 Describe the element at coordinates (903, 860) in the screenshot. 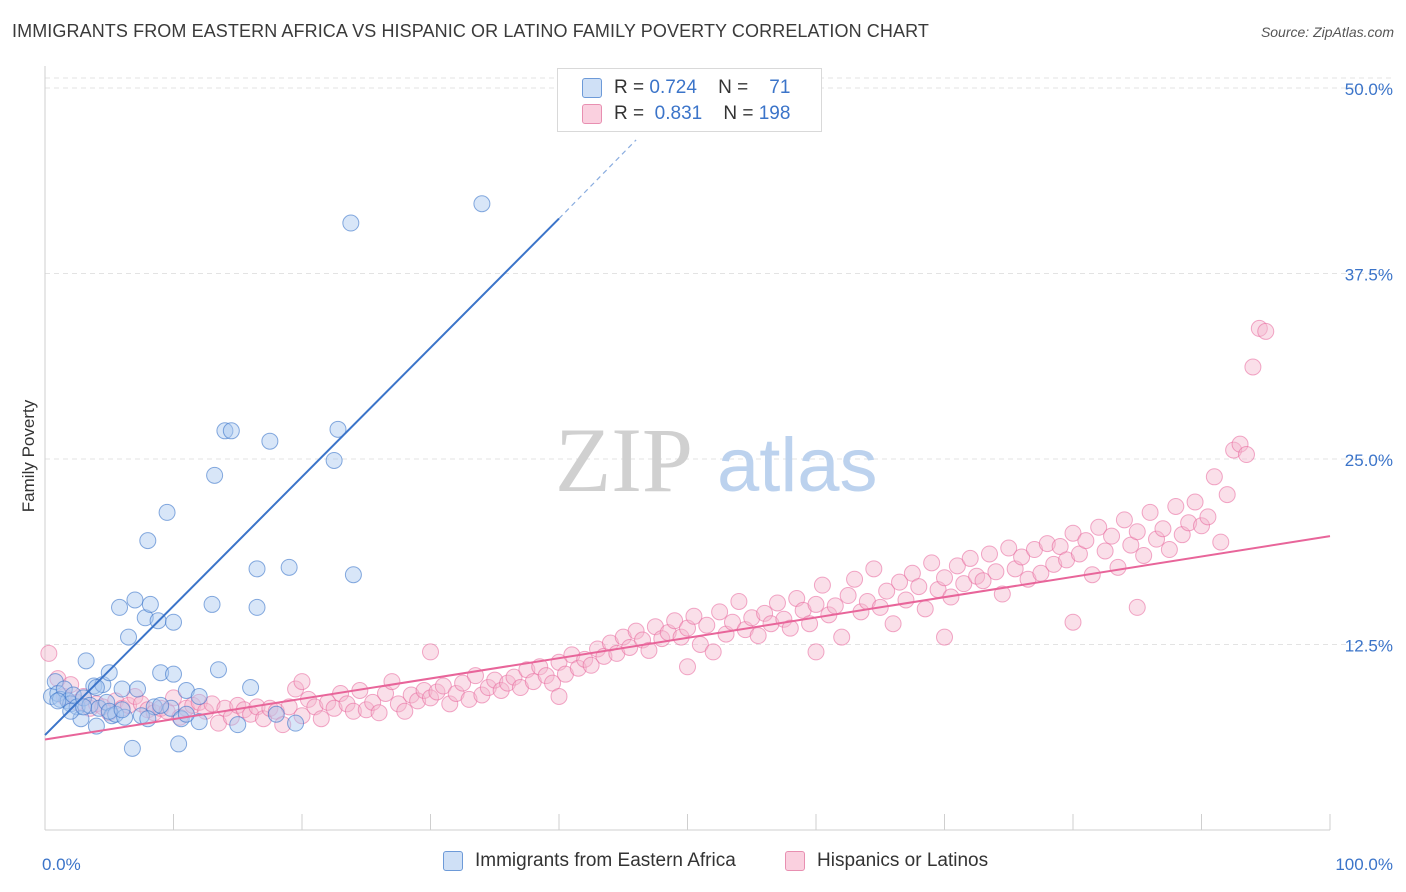

I see `bottom-legend-label-series2: Hispanics or Latinos` at that location.